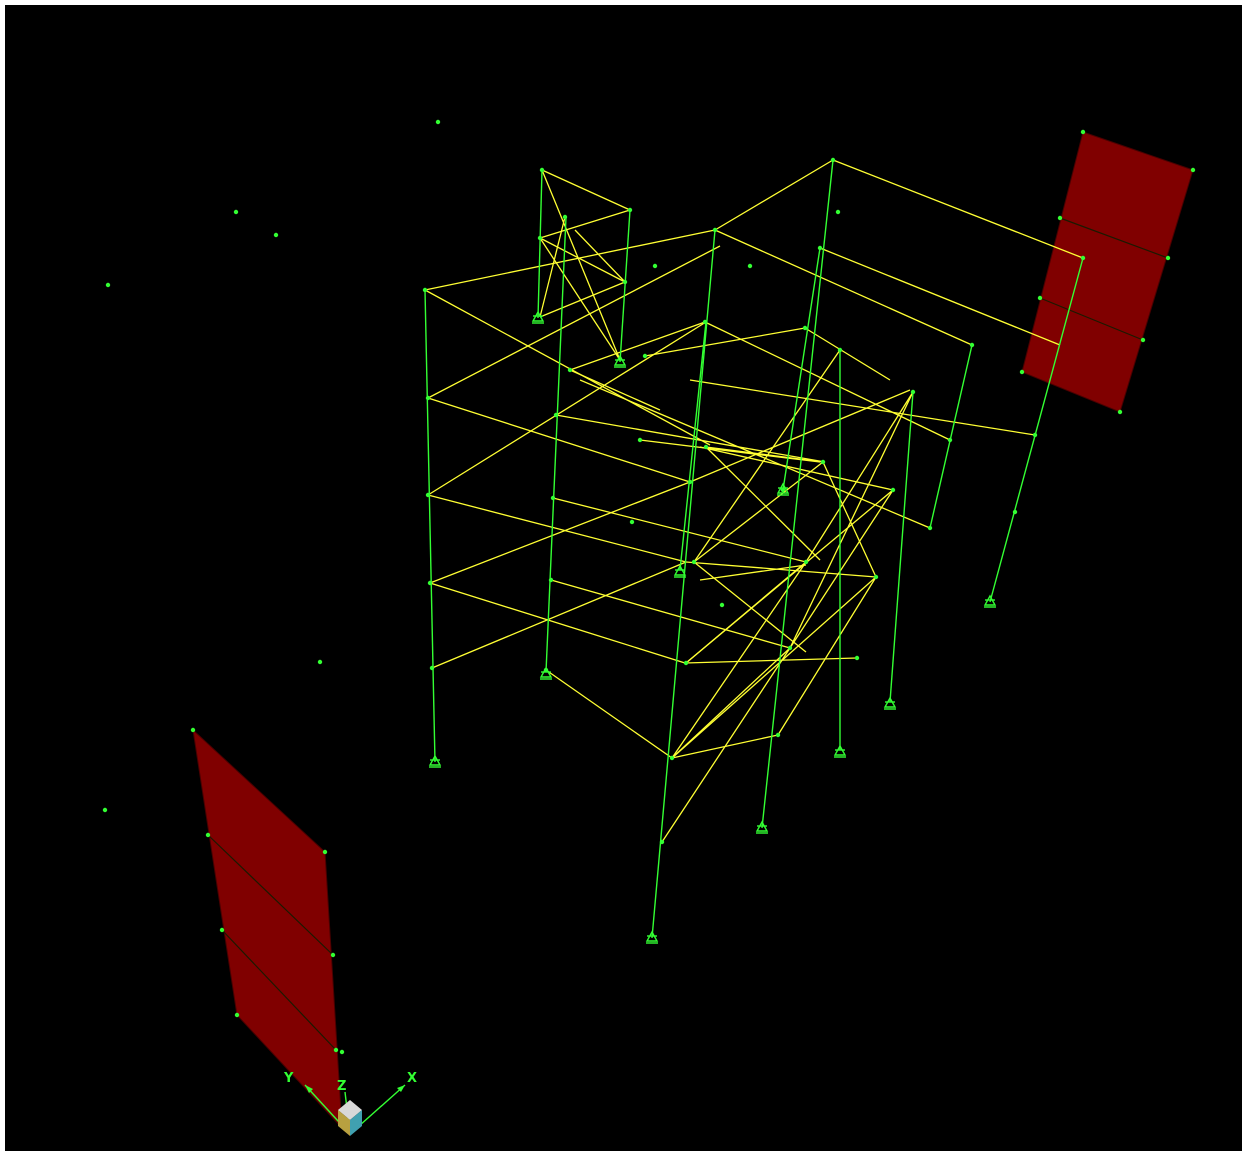 The width and height of the screenshot is (1247, 1156). I want to click on axis-y-label: Y, so click(288, 1078).